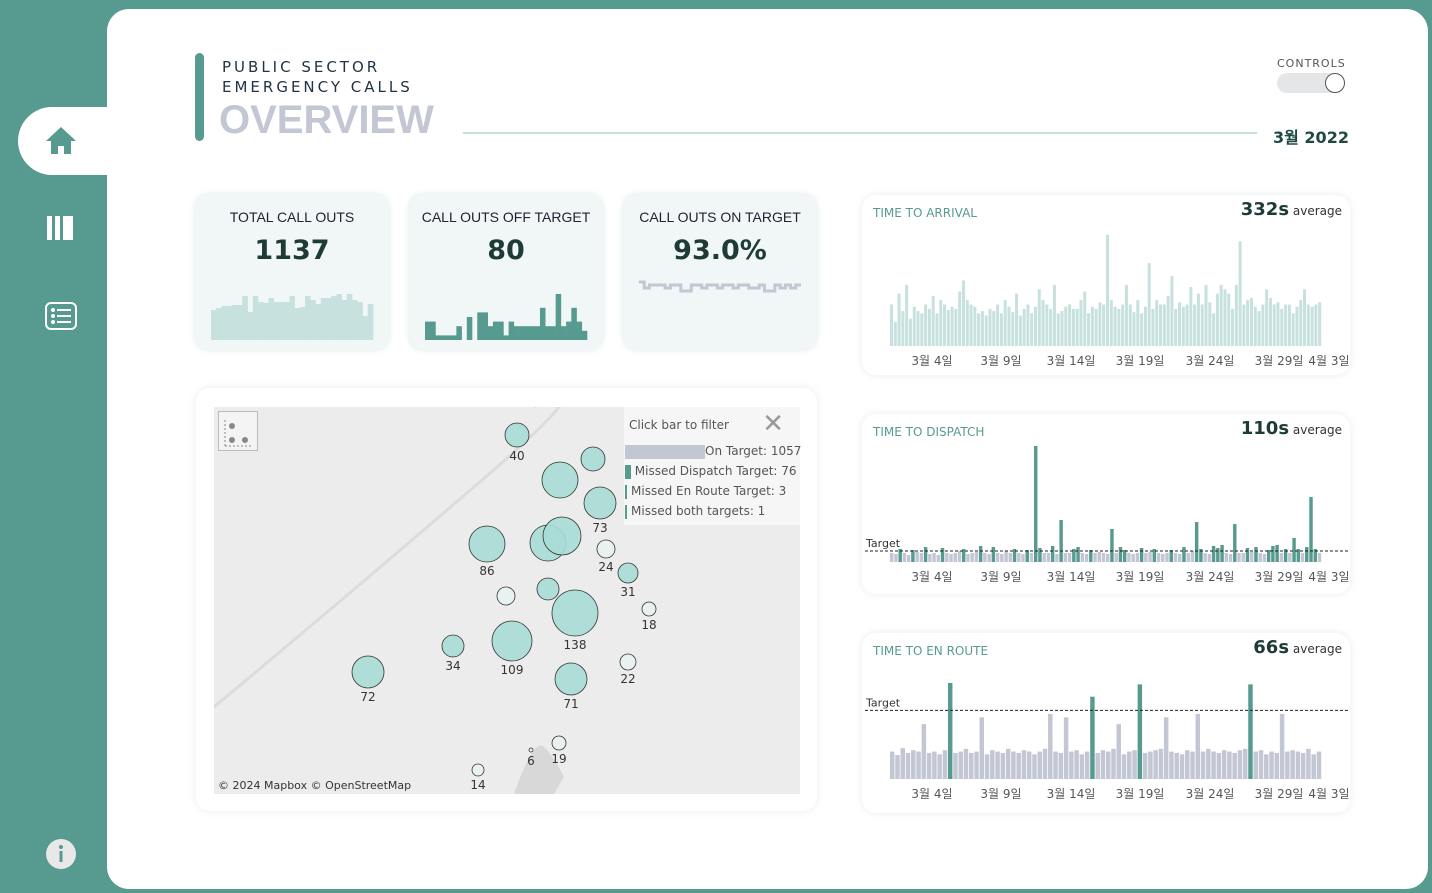  What do you see at coordinates (712, 452) in the screenshot?
I see `legend-bar-row: On Target: 1057` at bounding box center [712, 452].